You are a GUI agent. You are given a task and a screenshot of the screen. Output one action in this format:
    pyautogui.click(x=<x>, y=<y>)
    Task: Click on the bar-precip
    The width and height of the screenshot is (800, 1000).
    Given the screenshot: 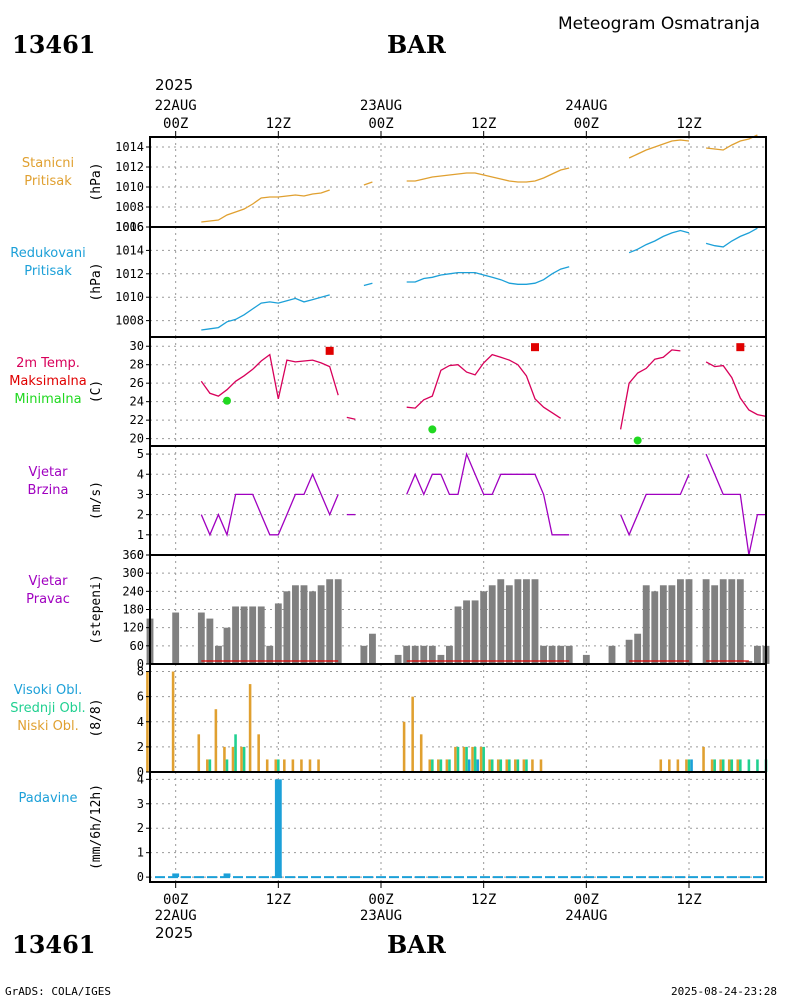 What is the action you would take?
    pyautogui.click(x=278, y=828)
    